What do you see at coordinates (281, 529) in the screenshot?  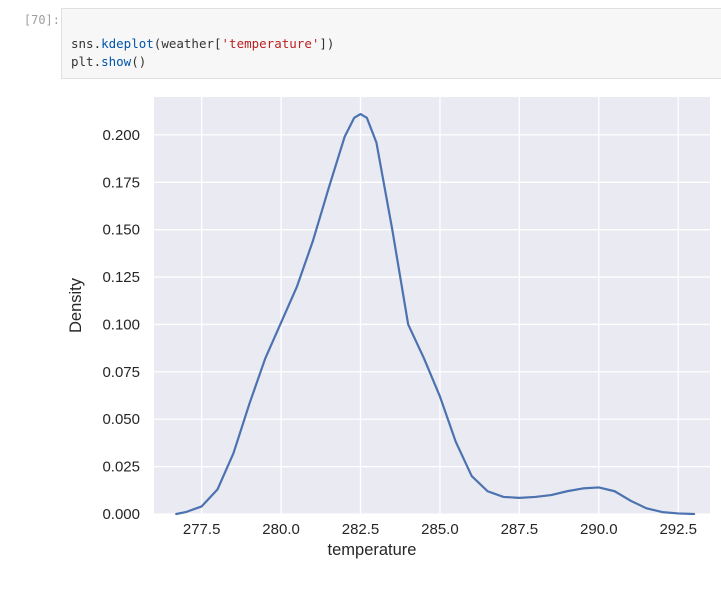 I see `x-tick-label: 280.0` at bounding box center [281, 529].